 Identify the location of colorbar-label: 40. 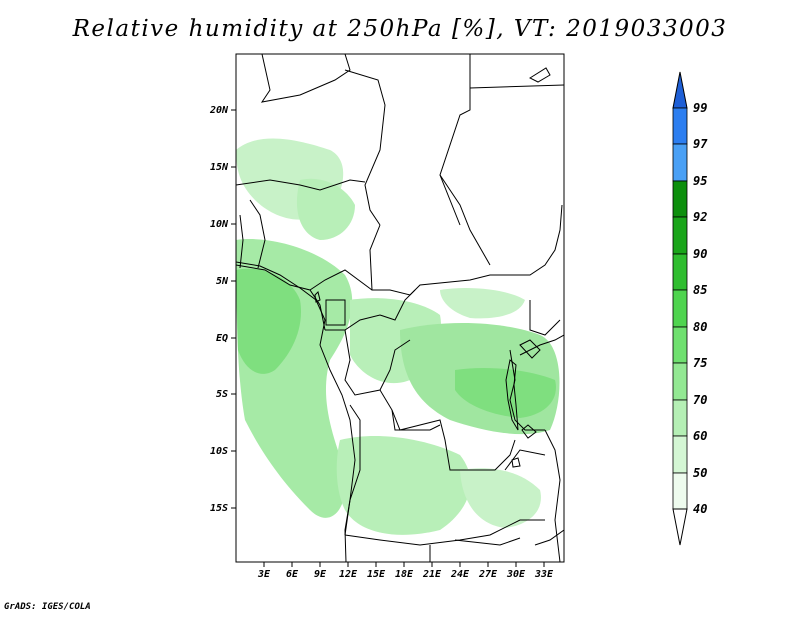
(700, 509).